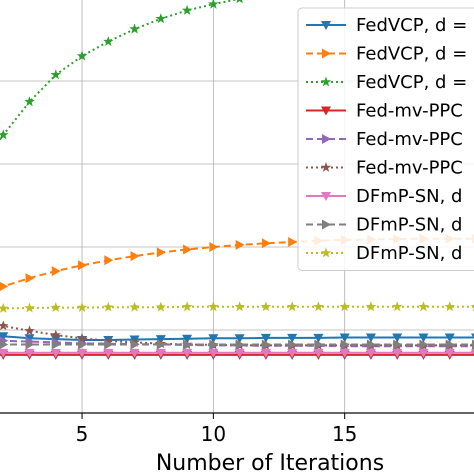 The height and width of the screenshot is (474, 474). Describe the element at coordinates (82, 434) in the screenshot. I see `x-tick-label: 5` at that location.